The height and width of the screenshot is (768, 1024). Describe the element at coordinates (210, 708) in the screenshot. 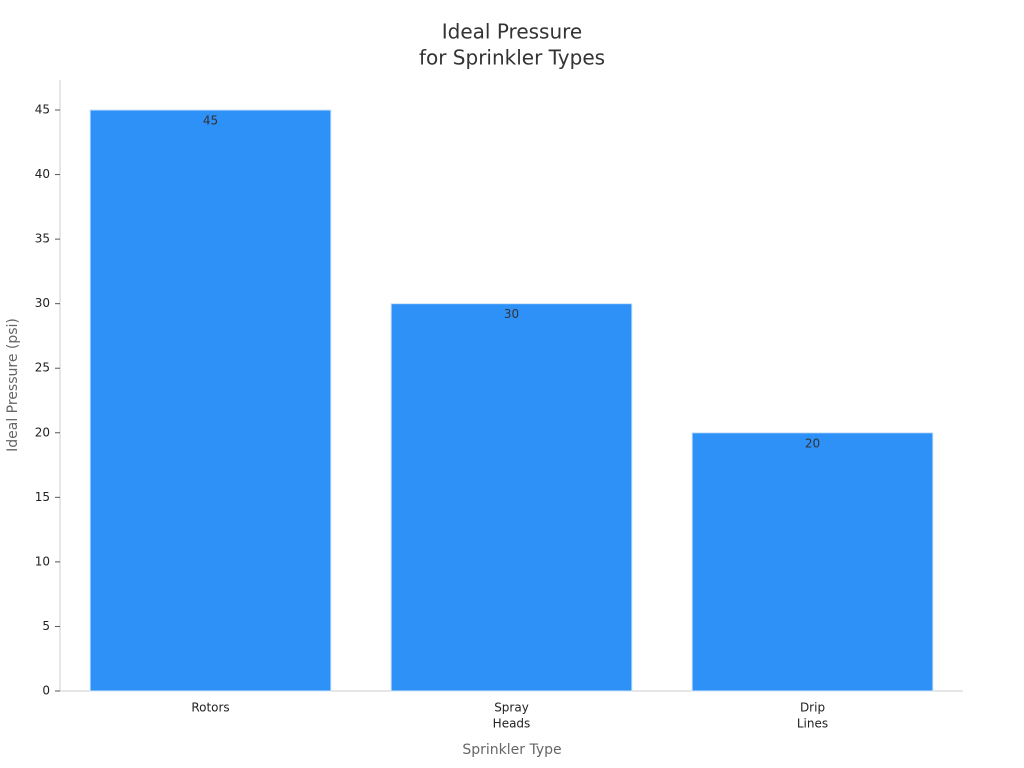

I see `x-tick-label: Rotors` at that location.